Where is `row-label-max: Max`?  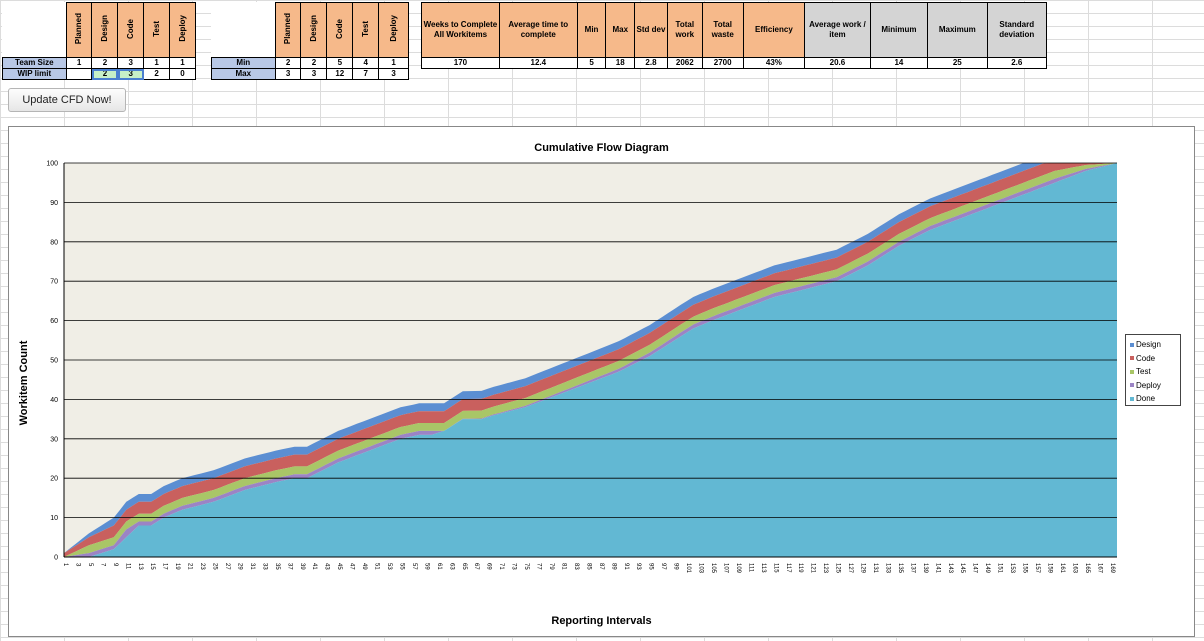 row-label-max: Max is located at coordinates (243, 74).